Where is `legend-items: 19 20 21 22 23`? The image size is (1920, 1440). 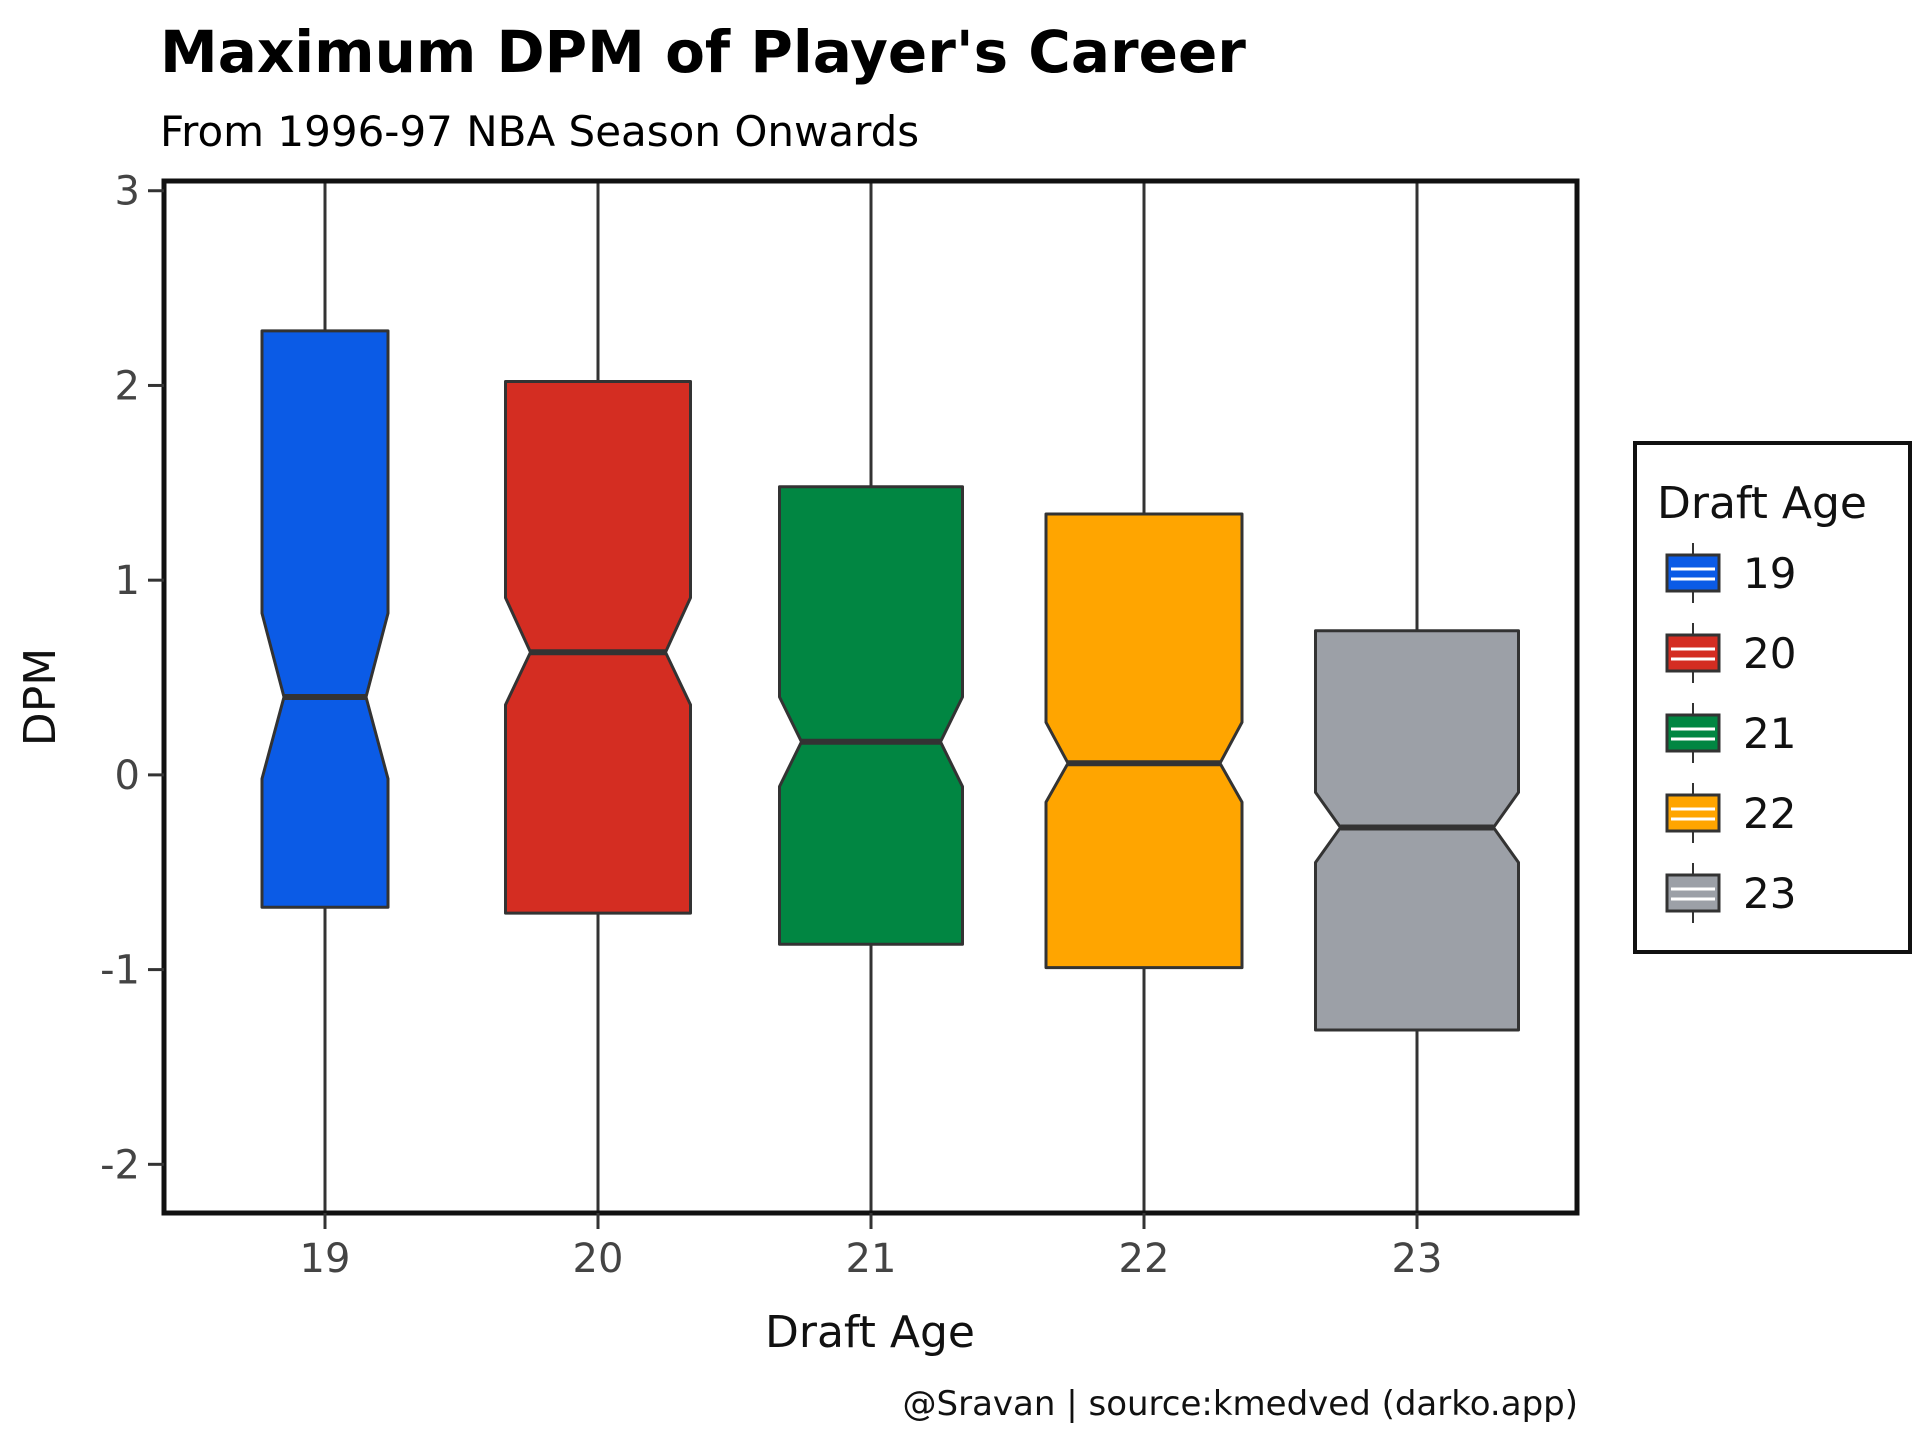
legend-items: 19 20 21 22 23 is located at coordinates (1730, 733).